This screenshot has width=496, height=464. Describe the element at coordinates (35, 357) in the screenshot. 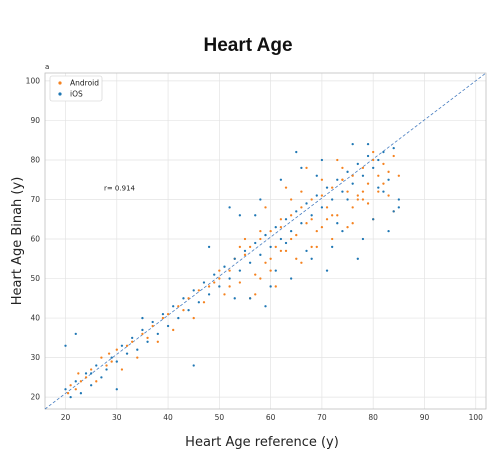

I see `y-tick-label: 30` at that location.